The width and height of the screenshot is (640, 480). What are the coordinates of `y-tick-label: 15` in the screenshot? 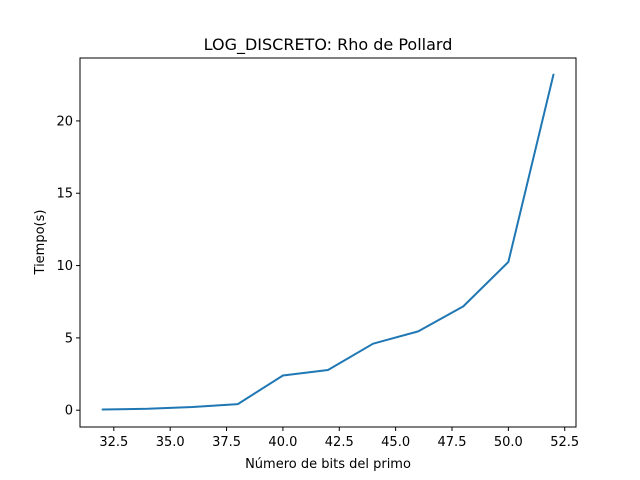 It's located at (64, 194).